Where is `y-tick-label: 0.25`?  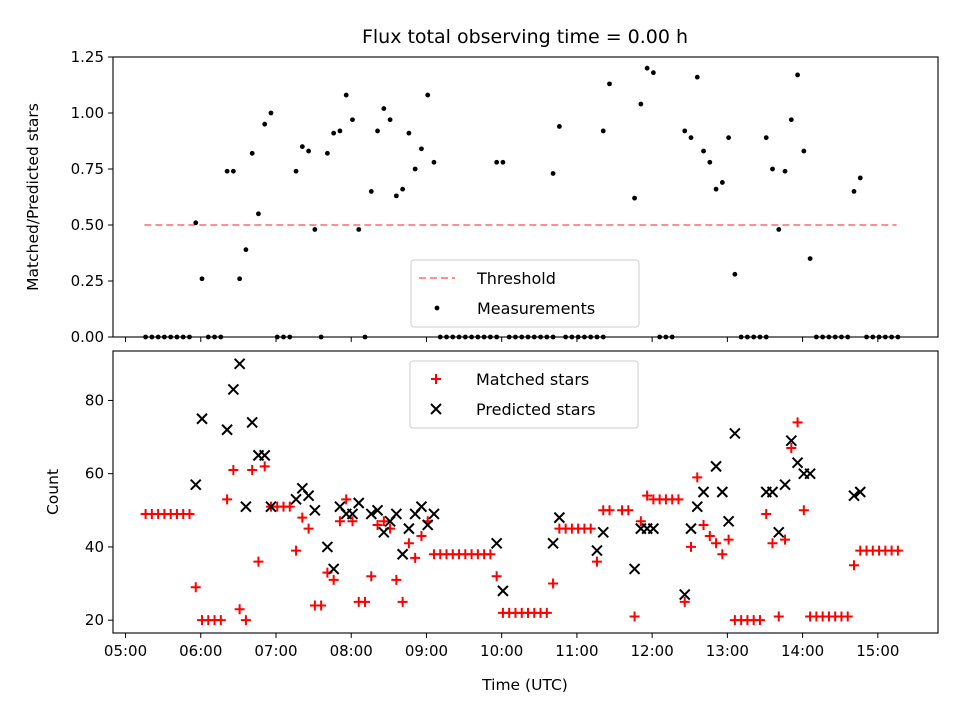
y-tick-label: 0.25 is located at coordinates (87, 281).